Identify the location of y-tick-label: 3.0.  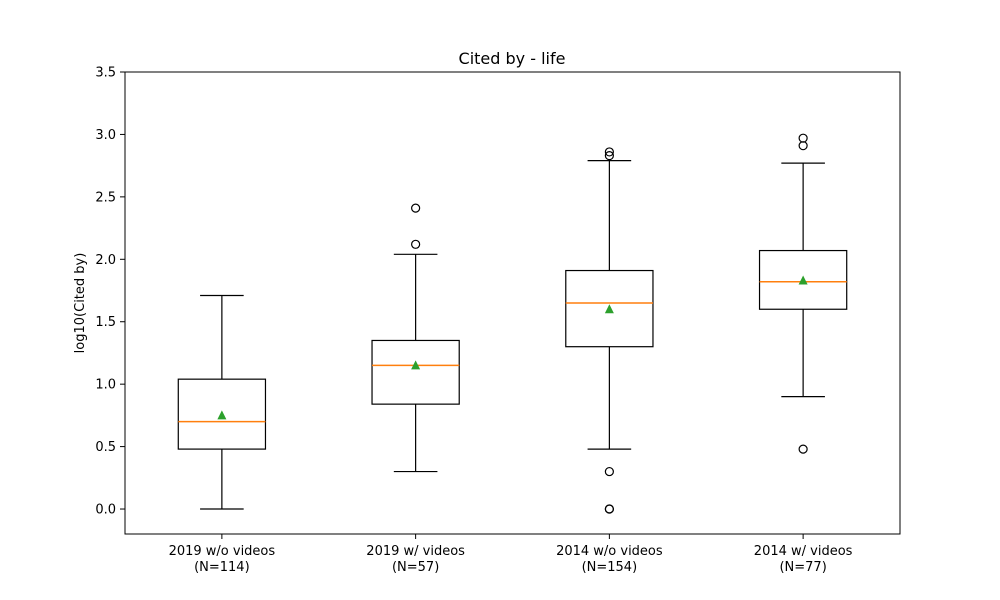
(105, 135).